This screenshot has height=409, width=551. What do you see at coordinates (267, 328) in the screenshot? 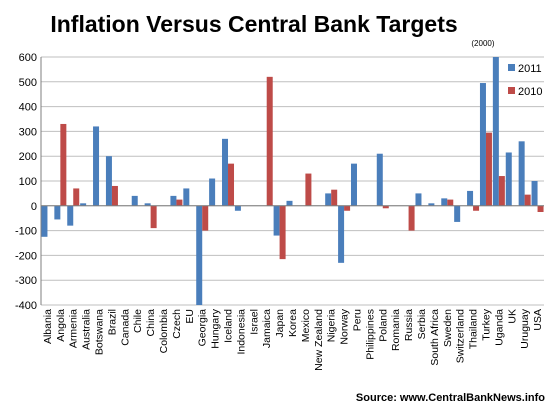
I see `x-tick-label: Jamaica` at bounding box center [267, 328].